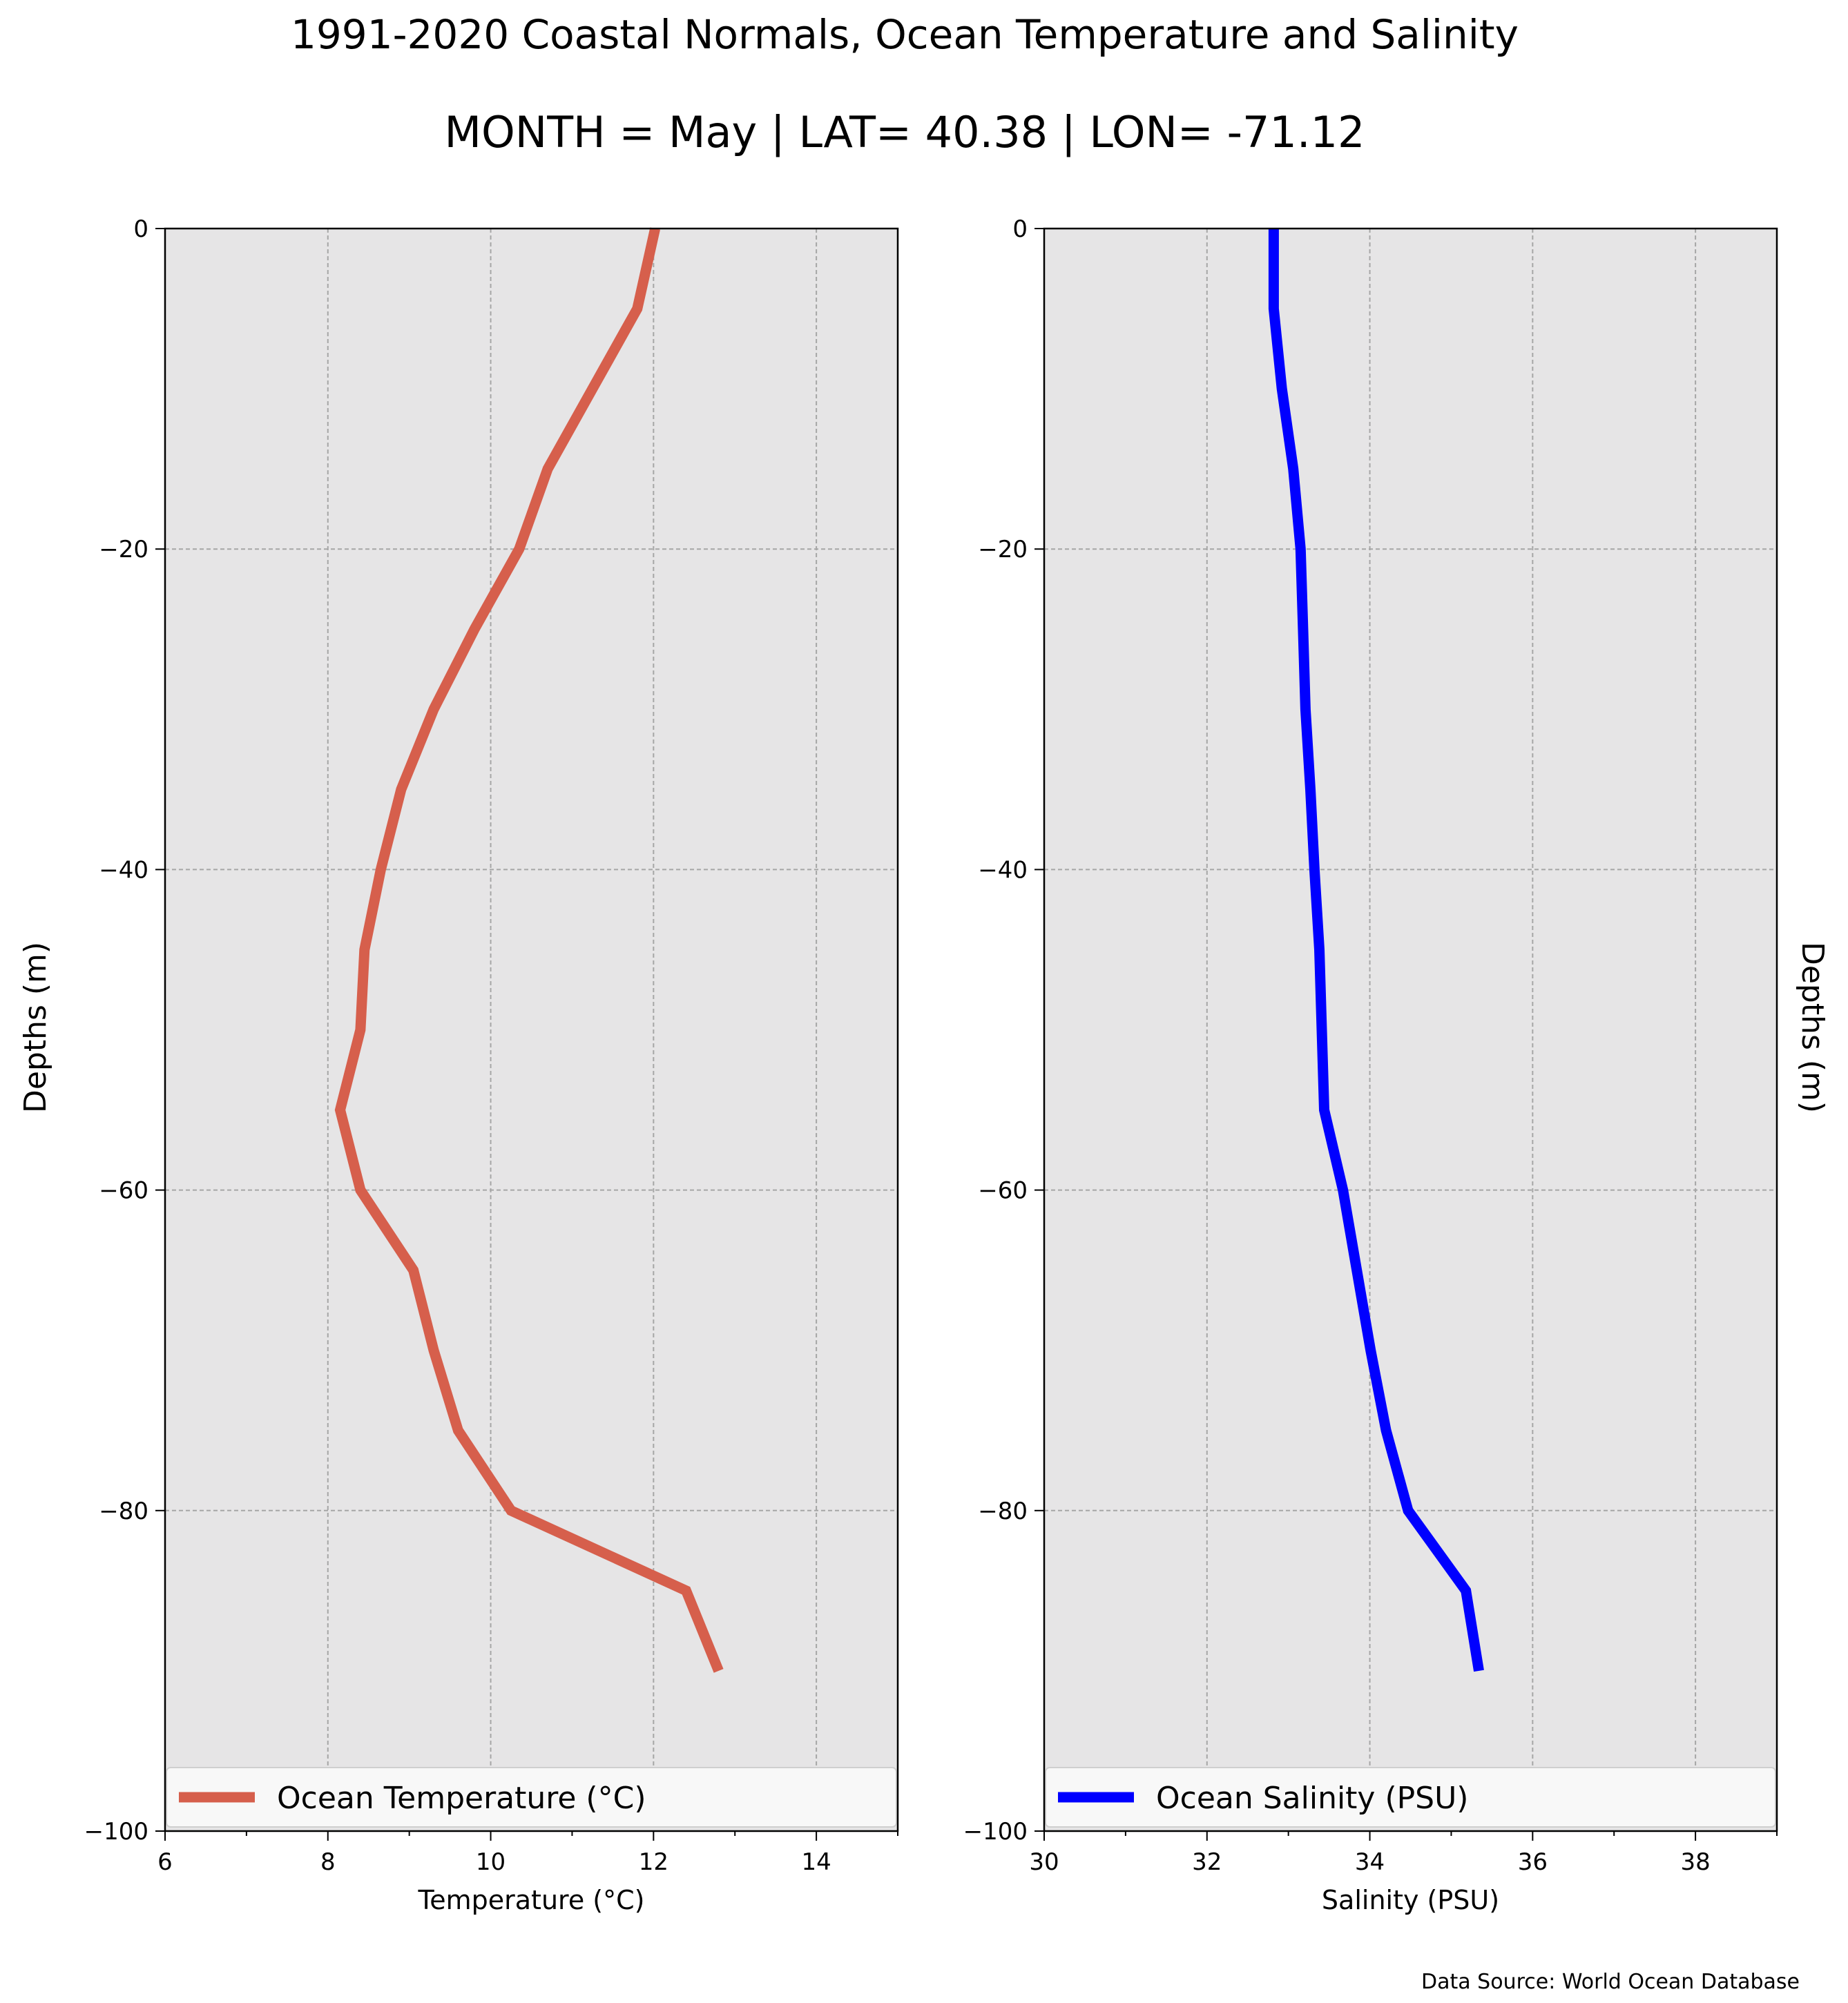  I want to click on temperature-ytick-label: −40, so click(123, 870).